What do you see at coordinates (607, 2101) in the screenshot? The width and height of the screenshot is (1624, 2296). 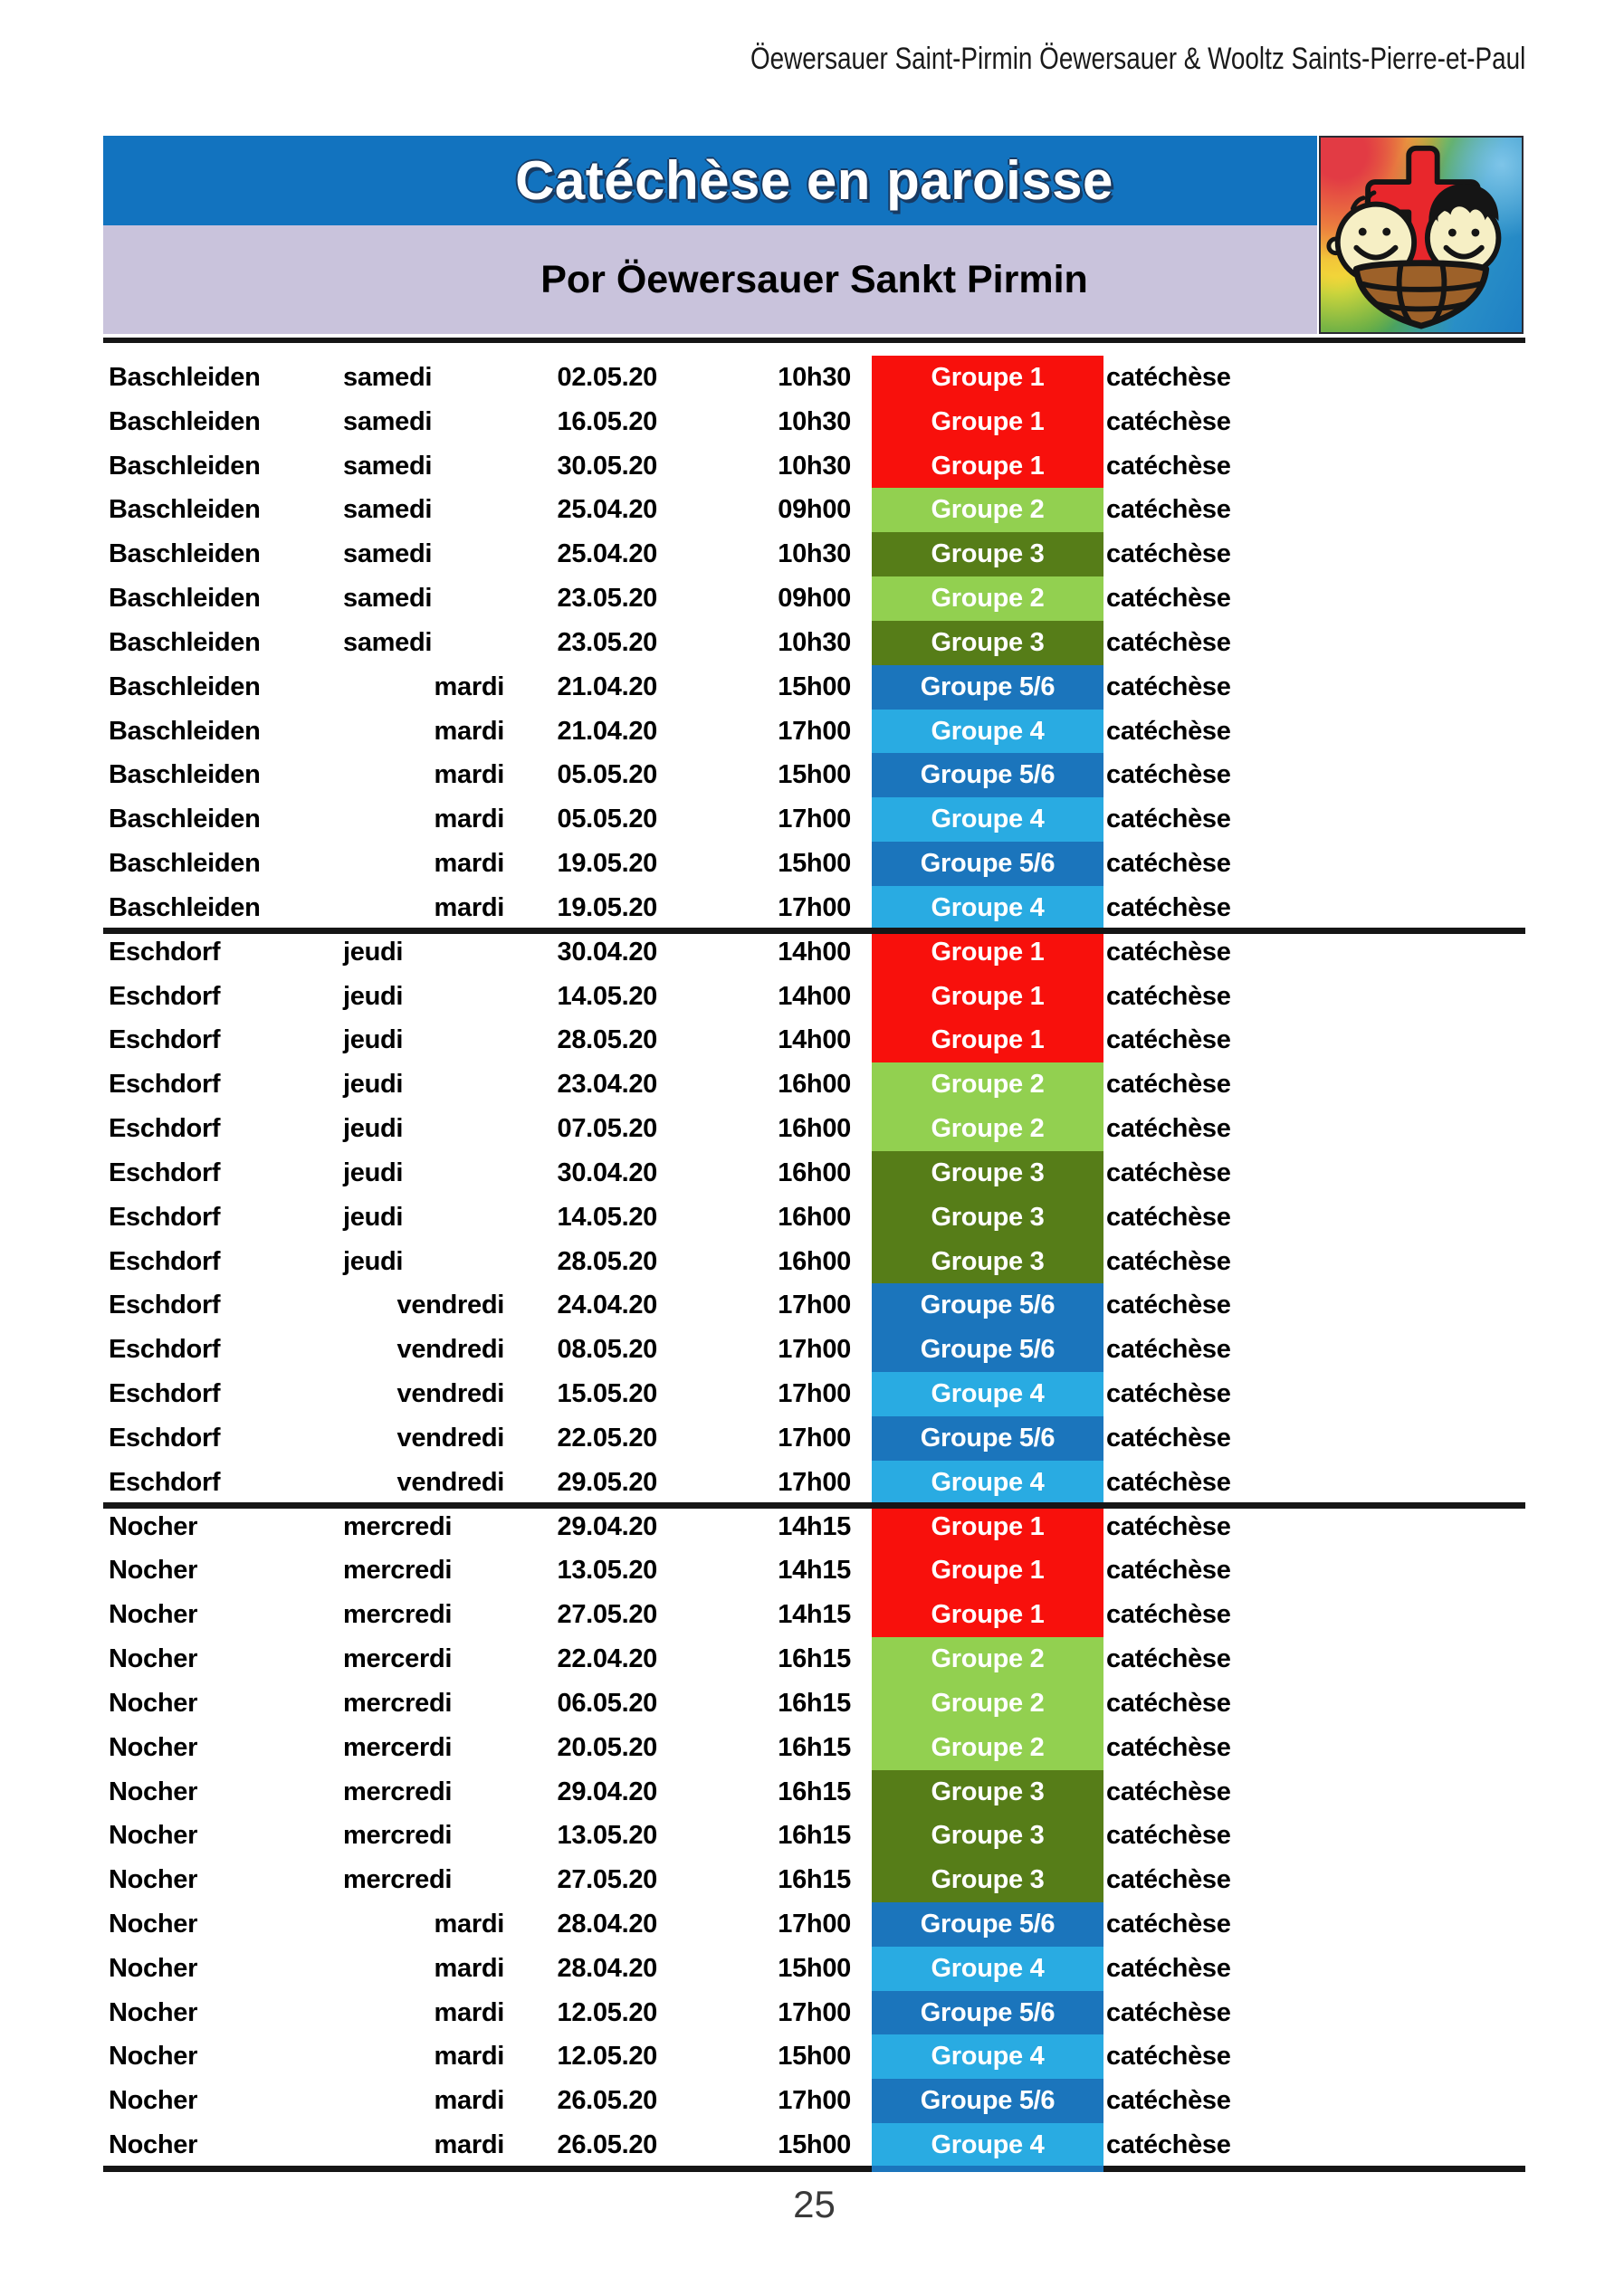 I see `date-cell: 26.05.20` at bounding box center [607, 2101].